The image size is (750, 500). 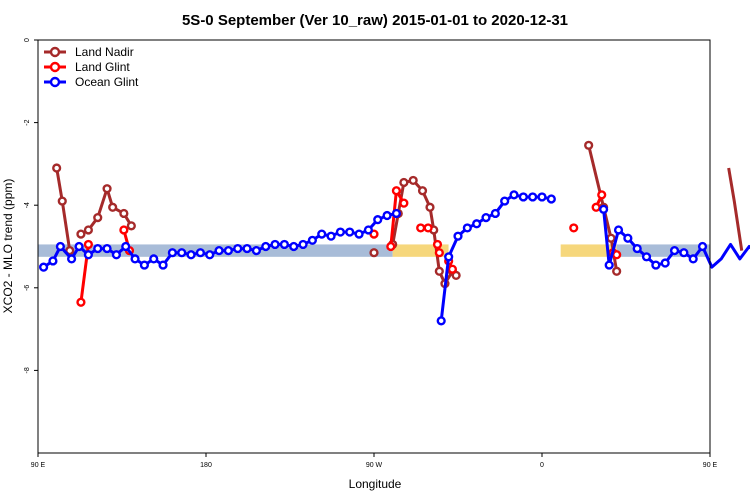 What do you see at coordinates (504, 250) in the screenshot?
I see `band-segment` at bounding box center [504, 250].